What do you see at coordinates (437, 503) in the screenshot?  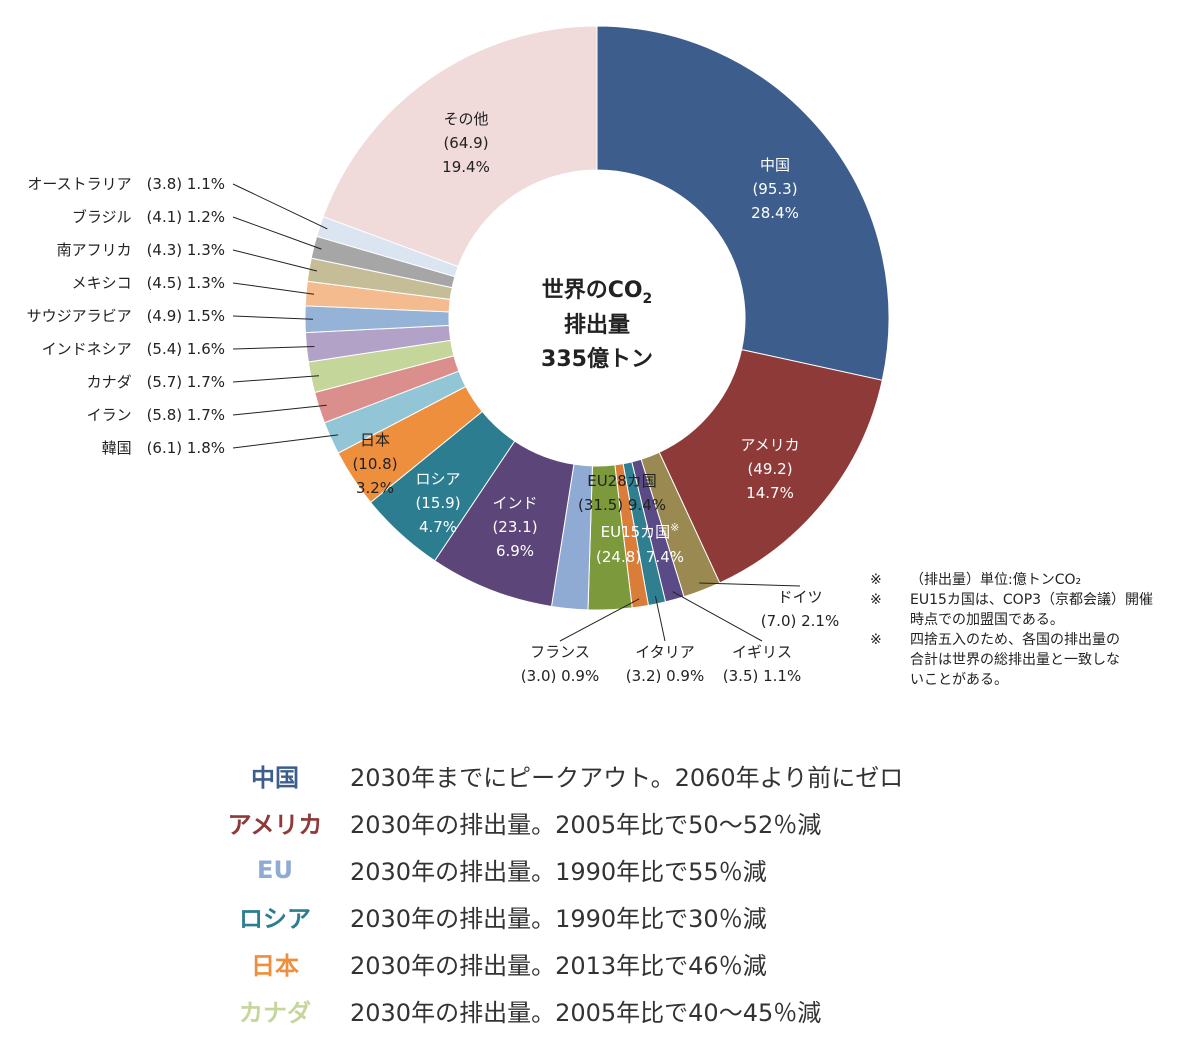 I see `slice-label-russia-1: (15.9)` at bounding box center [437, 503].